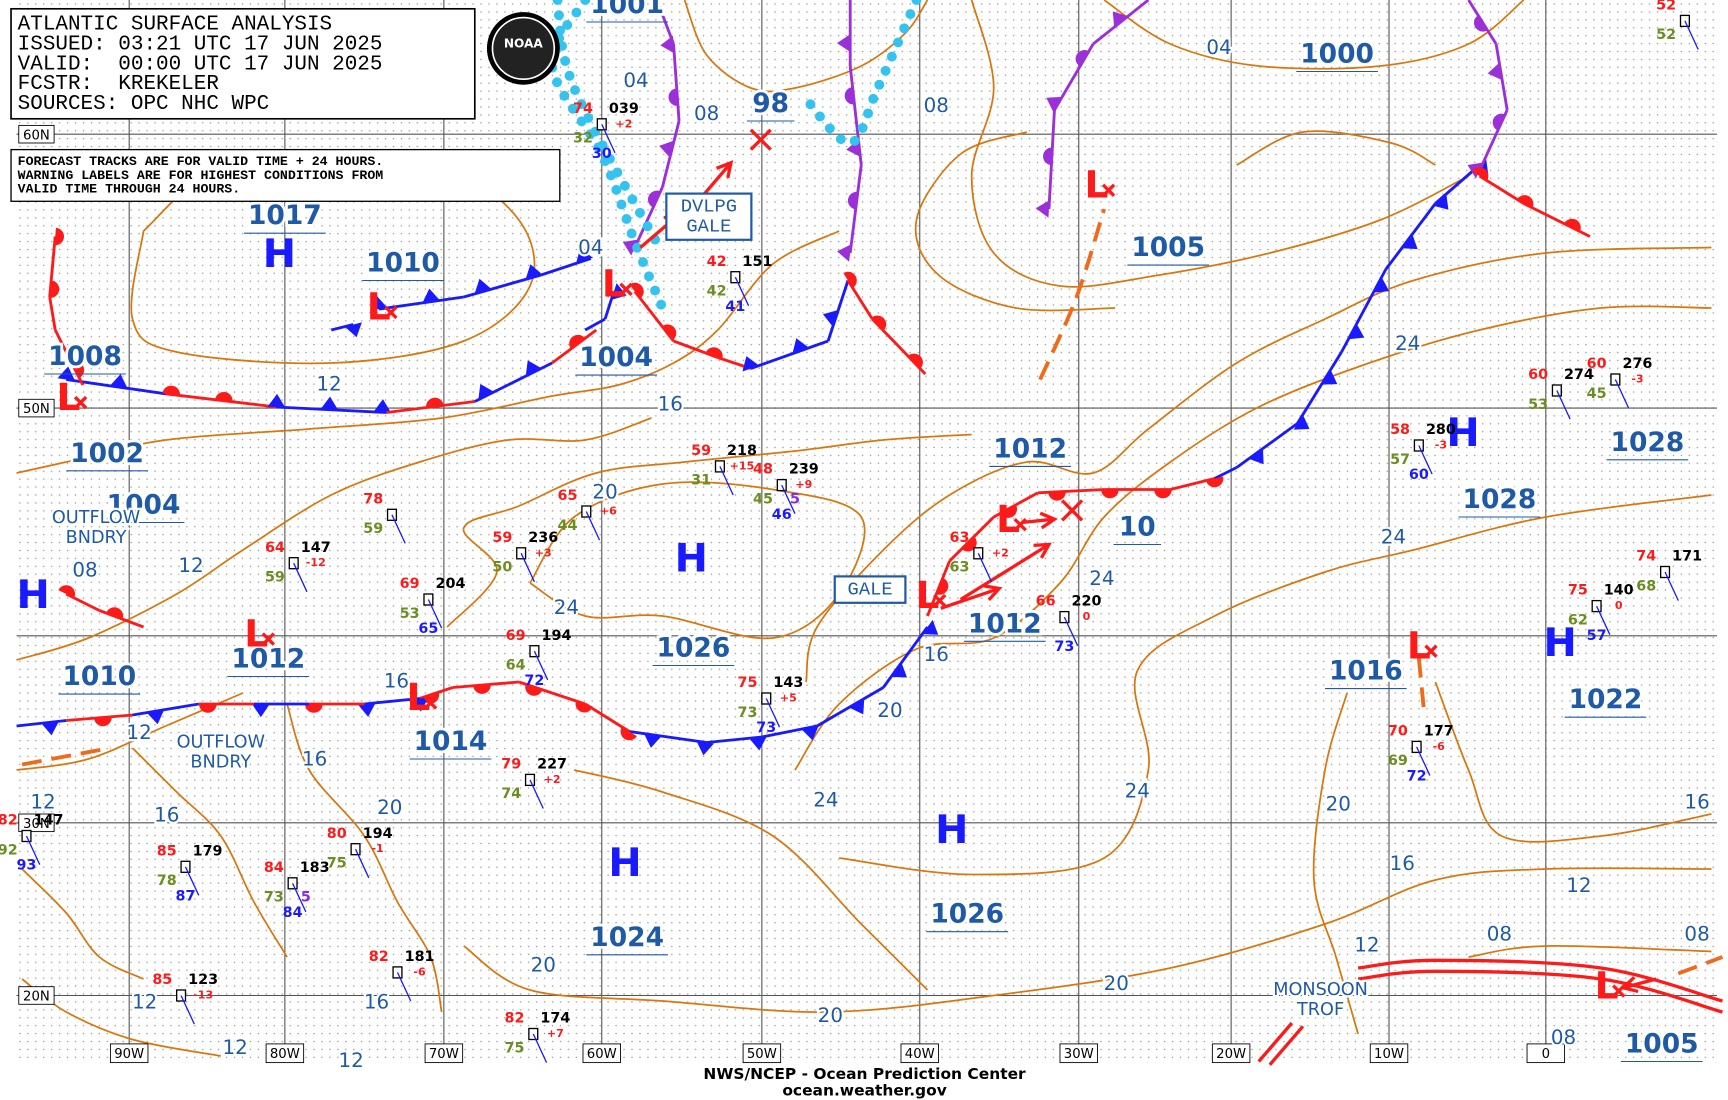 The image size is (1728, 1100). What do you see at coordinates (1231, 1054) in the screenshot?
I see `lon-label: 20W` at bounding box center [1231, 1054].